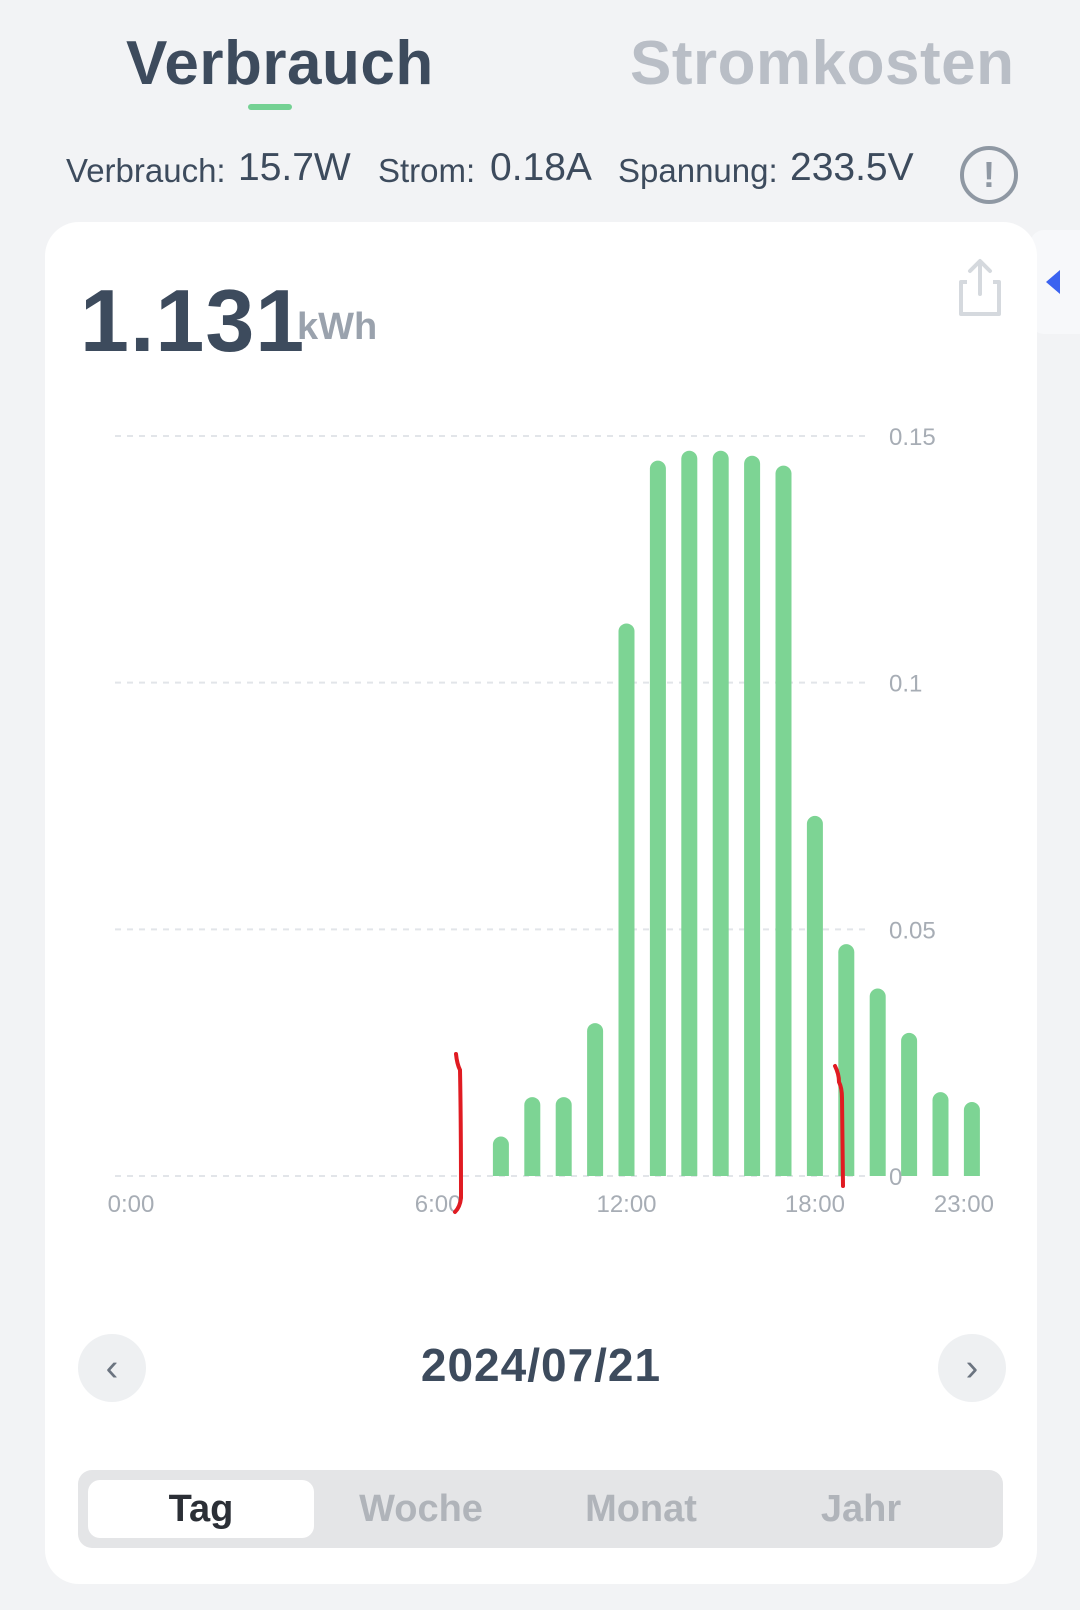 This screenshot has height=1610, width=1080. What do you see at coordinates (698, 170) in the screenshot?
I see `voltage-label: Spannung:` at bounding box center [698, 170].